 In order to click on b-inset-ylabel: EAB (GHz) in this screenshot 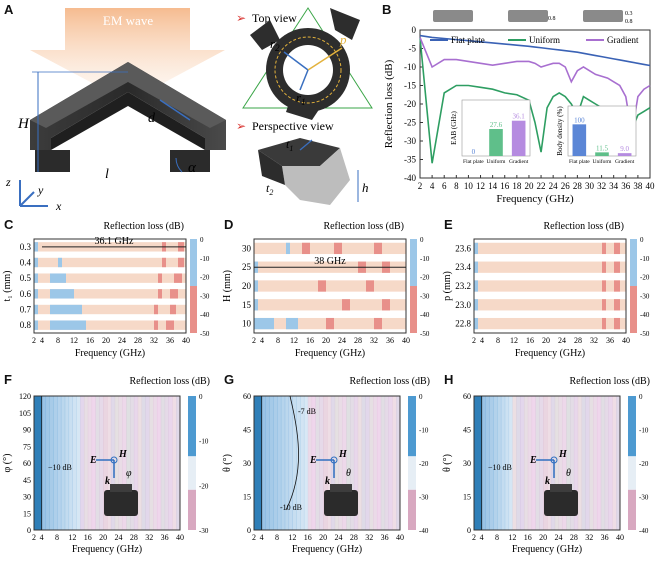, I will do `click(454, 128)`.